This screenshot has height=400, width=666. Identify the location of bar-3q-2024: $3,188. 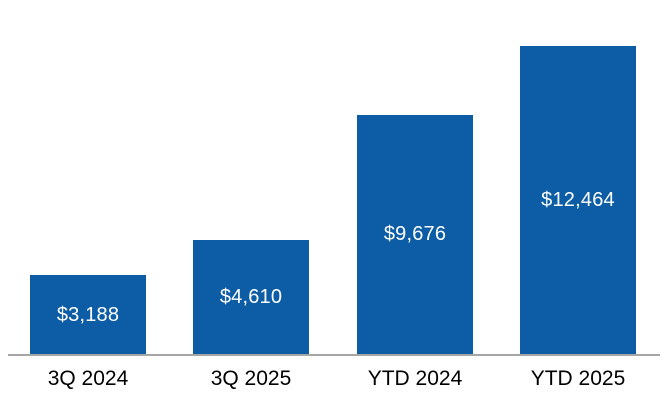
(88, 314).